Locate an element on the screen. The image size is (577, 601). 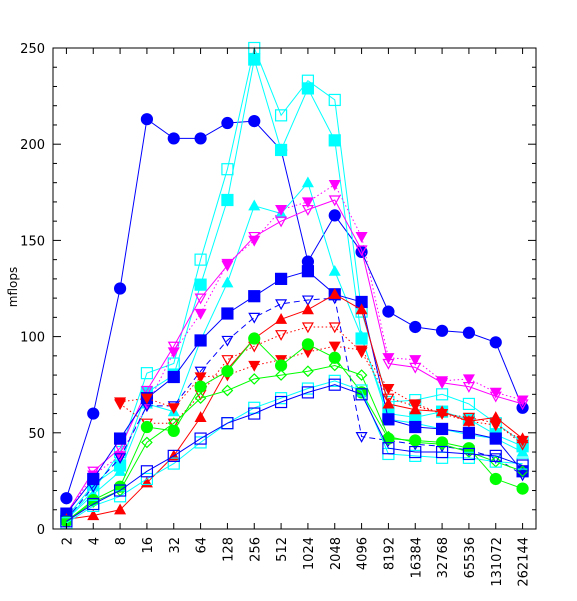
series-10-line is located at coordinates (321, 385).